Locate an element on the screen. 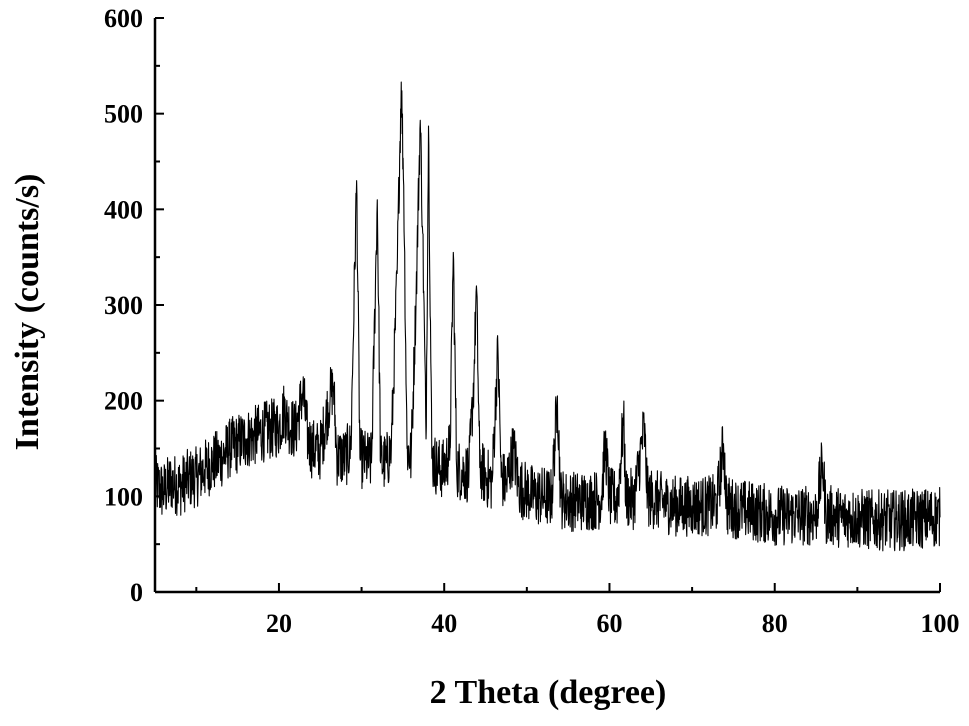 The image size is (969, 726). y-tick-label: 600 is located at coordinates (123, 18).